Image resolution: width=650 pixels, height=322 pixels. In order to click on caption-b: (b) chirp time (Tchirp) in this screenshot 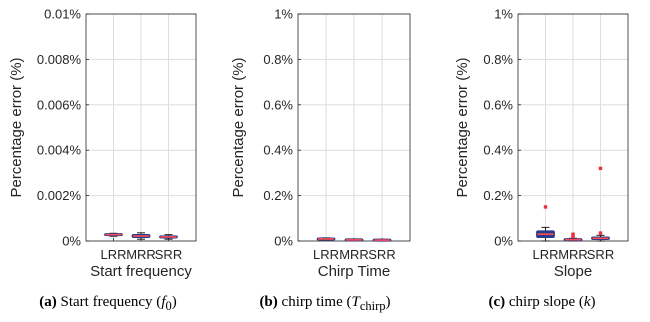, I will do `click(325, 304)`.